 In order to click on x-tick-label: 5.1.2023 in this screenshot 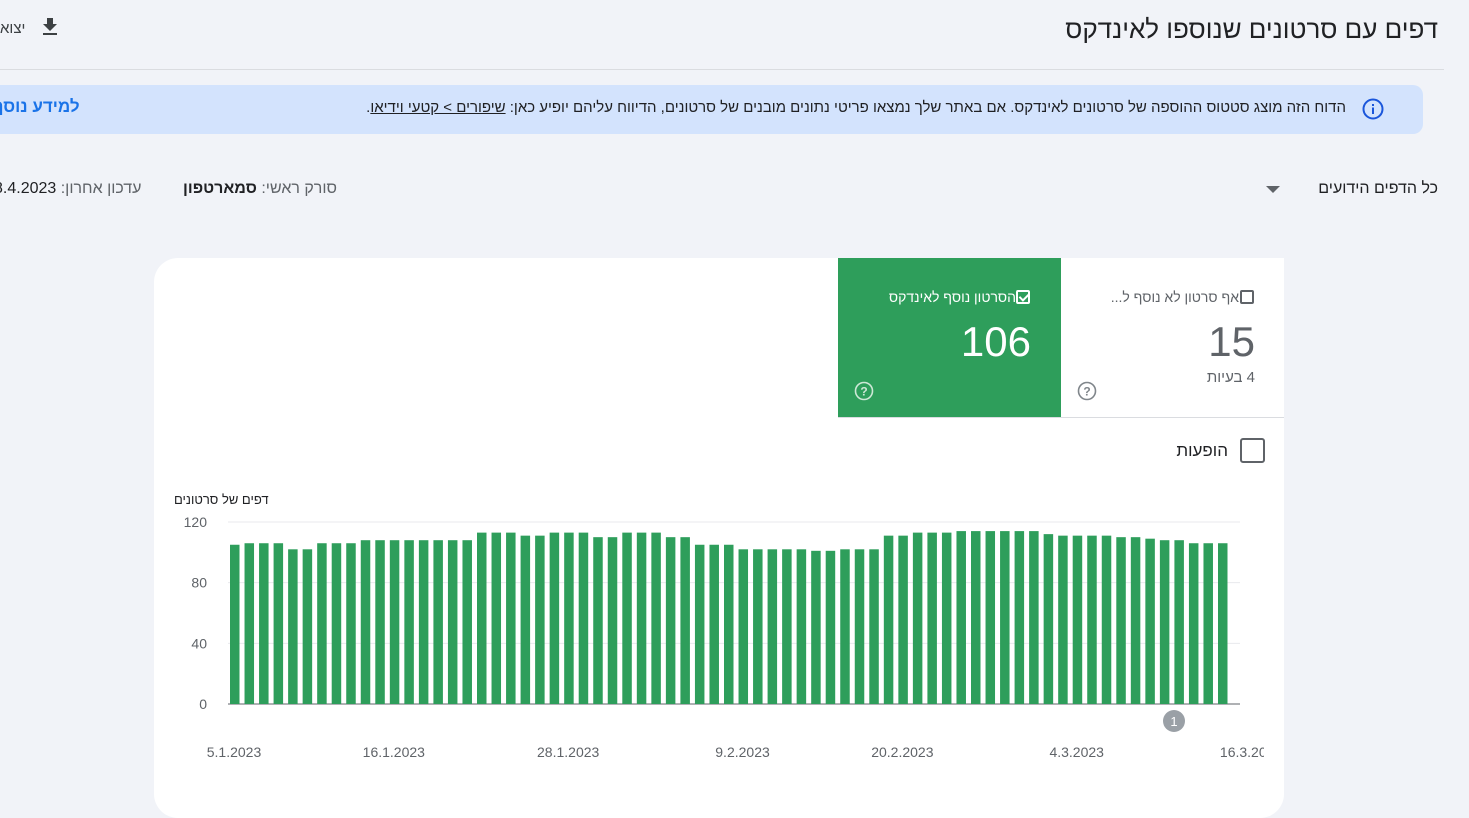, I will do `click(234, 752)`.